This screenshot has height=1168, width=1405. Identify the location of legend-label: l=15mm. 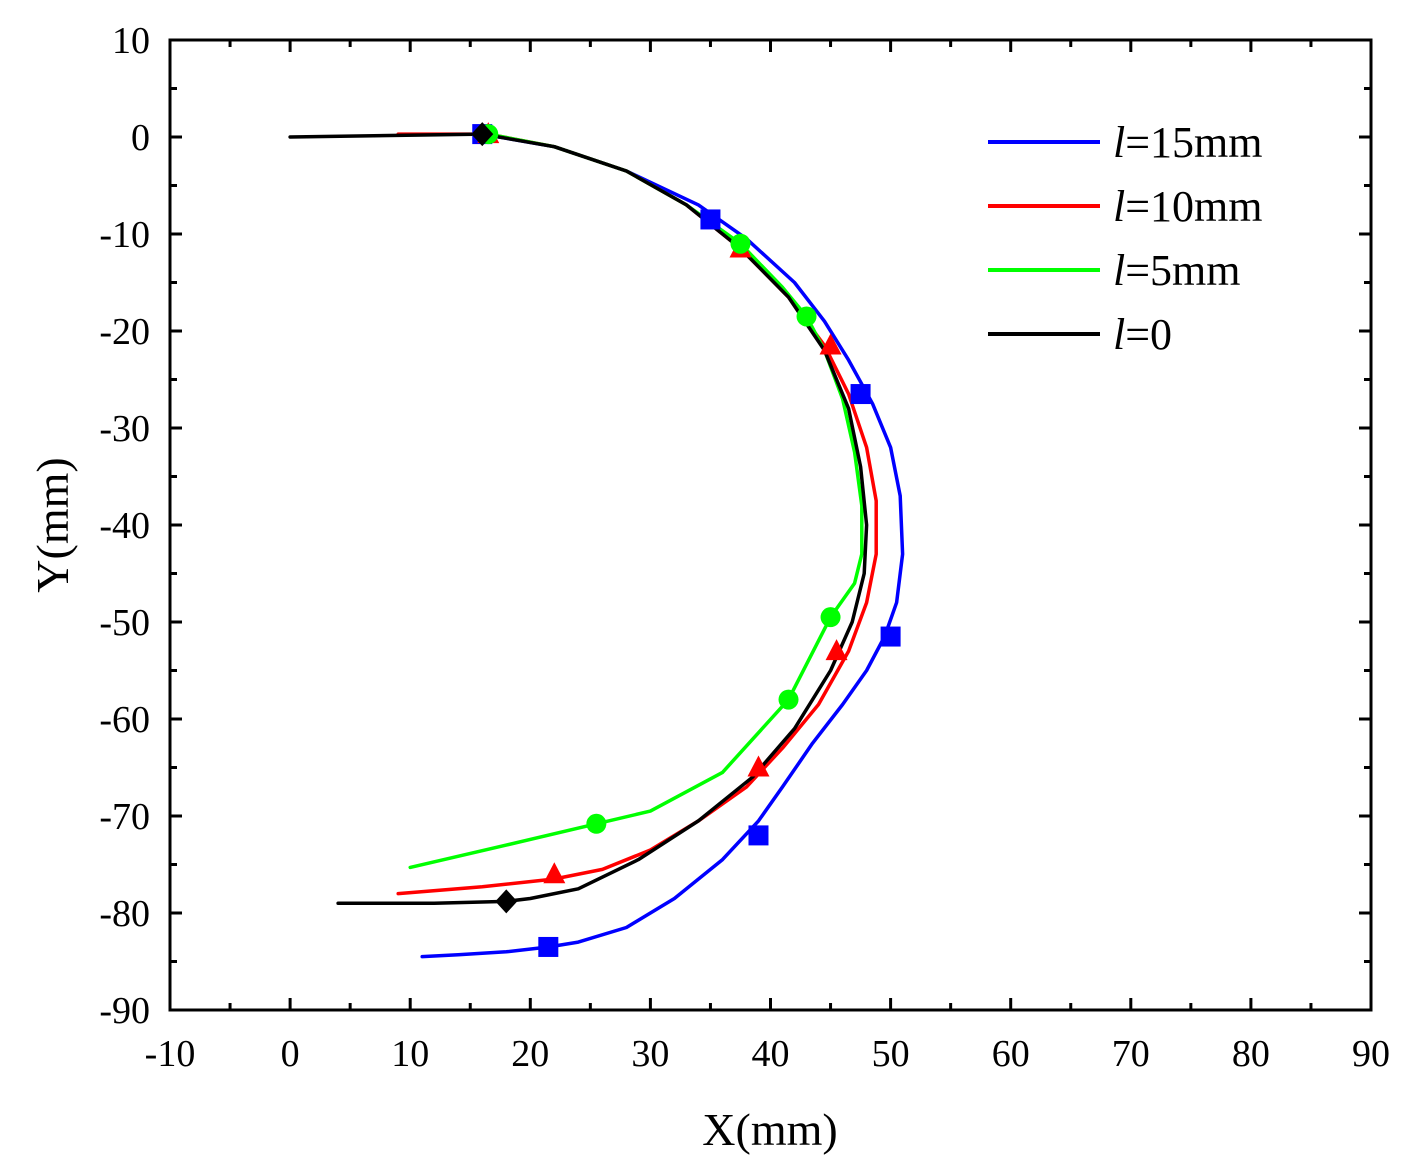
(1188, 142).